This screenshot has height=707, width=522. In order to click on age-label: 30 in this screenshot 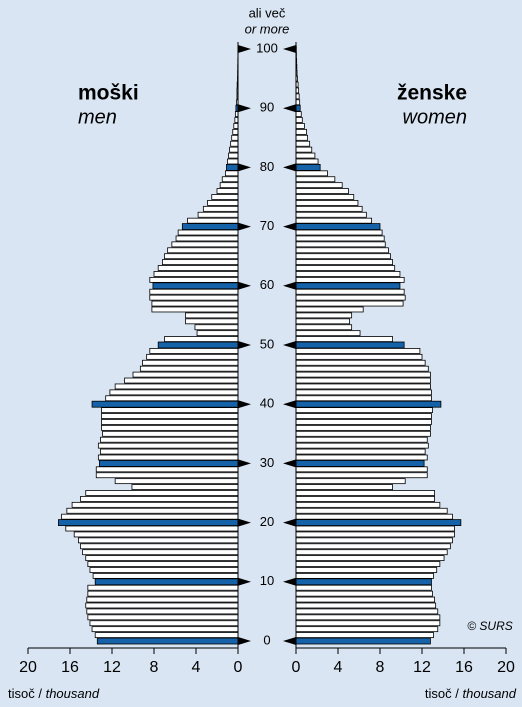, I will do `click(267, 462)`.